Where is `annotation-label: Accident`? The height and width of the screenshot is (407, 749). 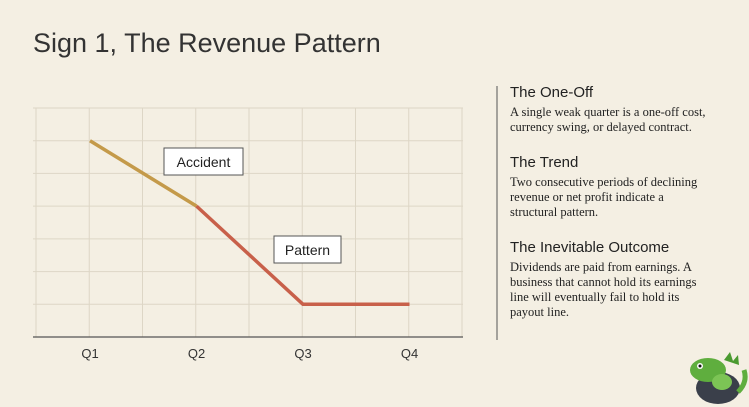 annotation-label: Accident is located at coordinates (204, 162).